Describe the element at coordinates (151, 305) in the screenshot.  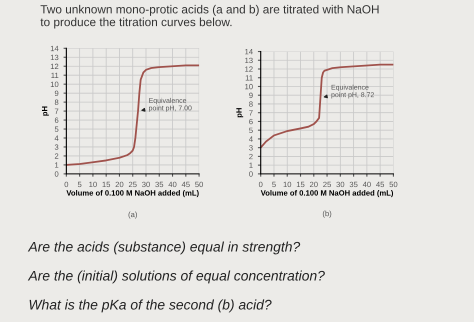
I see `text: What is the pKa of the second (b) acid?` at that location.